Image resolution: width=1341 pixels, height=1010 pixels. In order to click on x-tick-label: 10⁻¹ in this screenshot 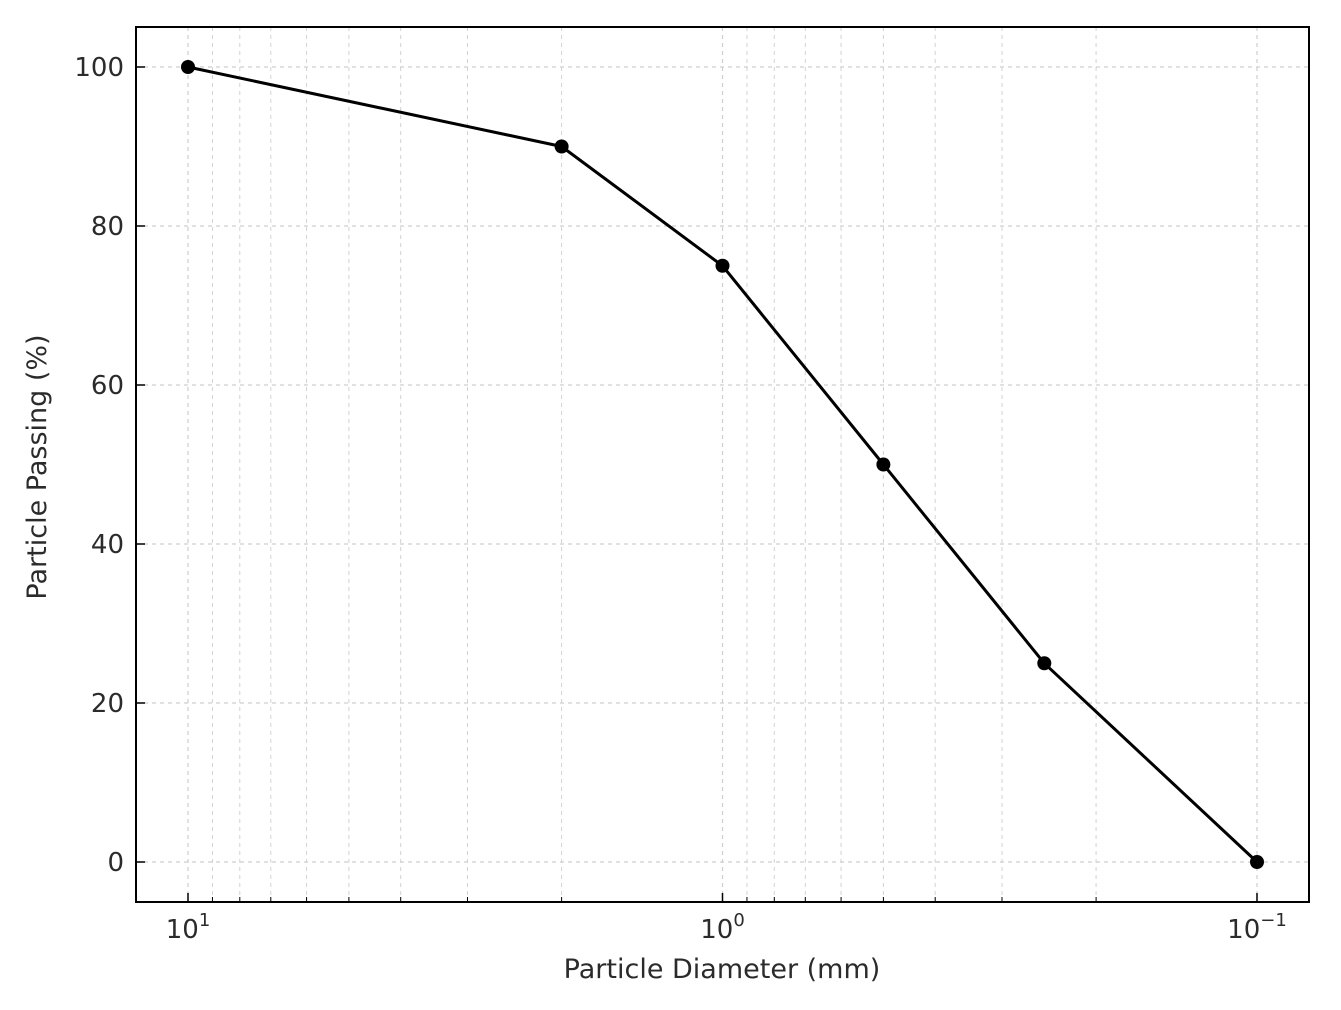, I will do `click(1257, 927)`.